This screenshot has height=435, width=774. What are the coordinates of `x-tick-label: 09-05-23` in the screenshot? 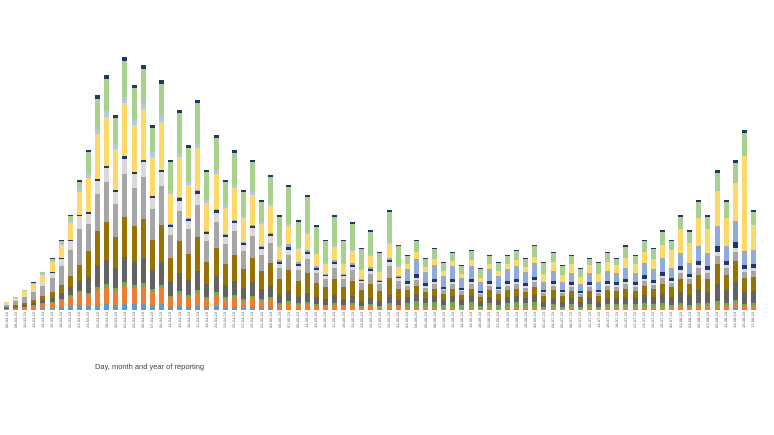 It's located at (297, 320).